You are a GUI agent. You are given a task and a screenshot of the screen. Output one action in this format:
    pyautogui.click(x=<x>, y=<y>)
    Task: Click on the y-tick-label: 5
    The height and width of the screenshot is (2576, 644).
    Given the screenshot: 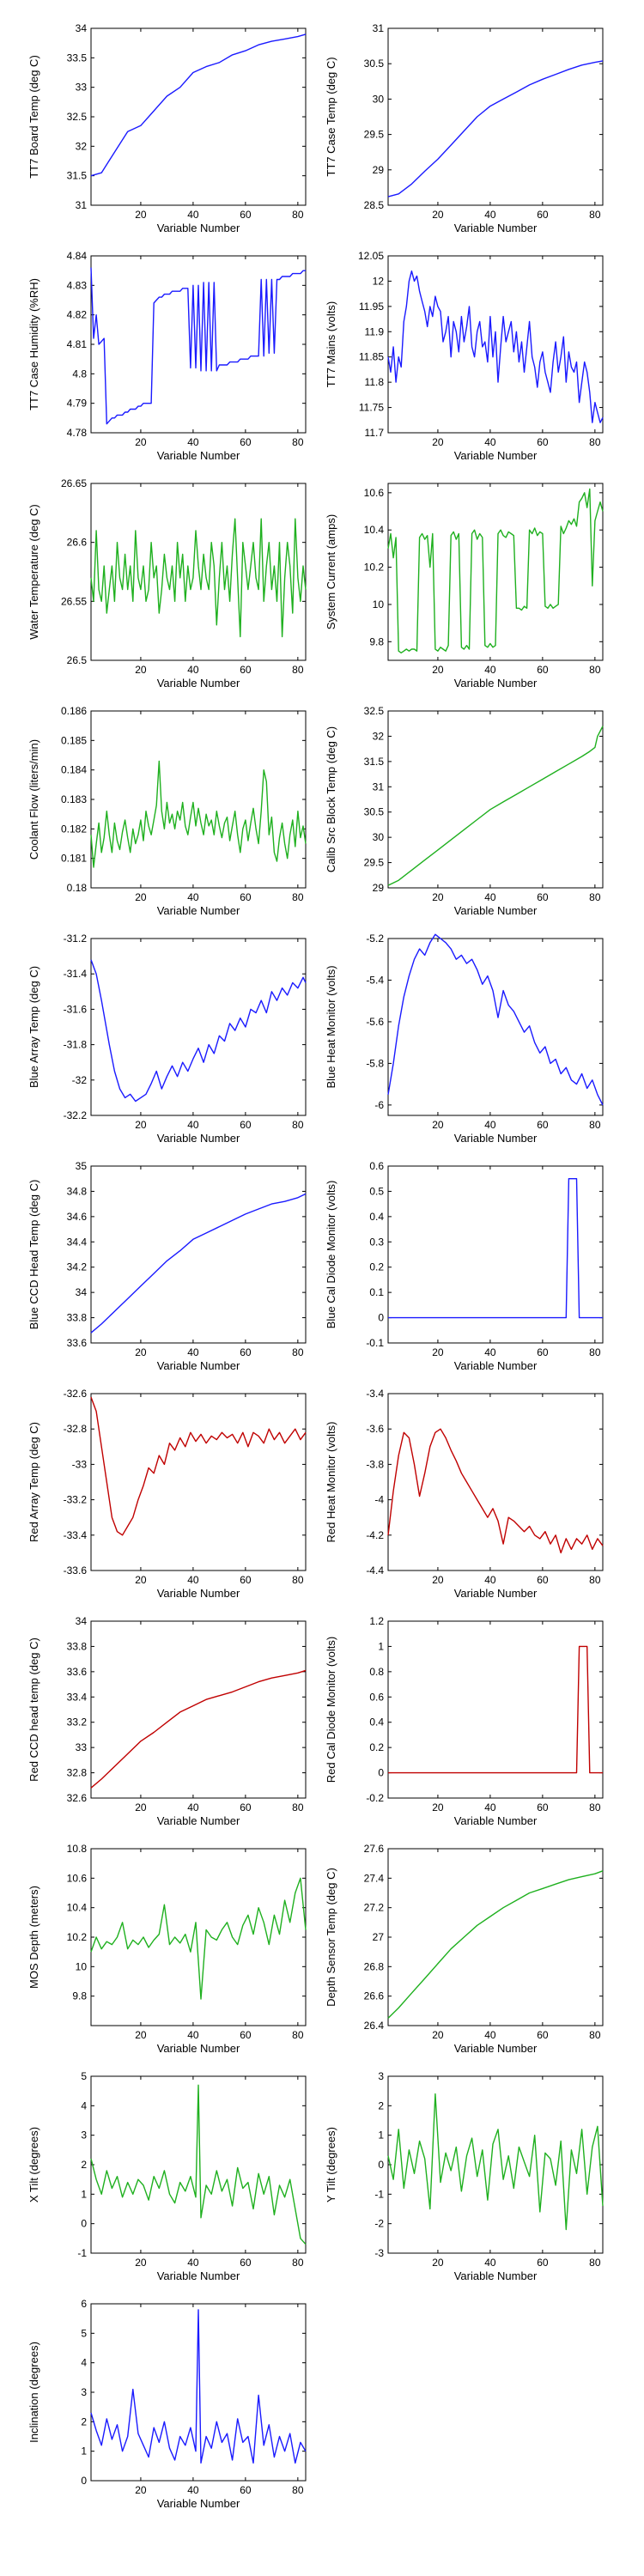 What is the action you would take?
    pyautogui.click(x=84, y=2333)
    